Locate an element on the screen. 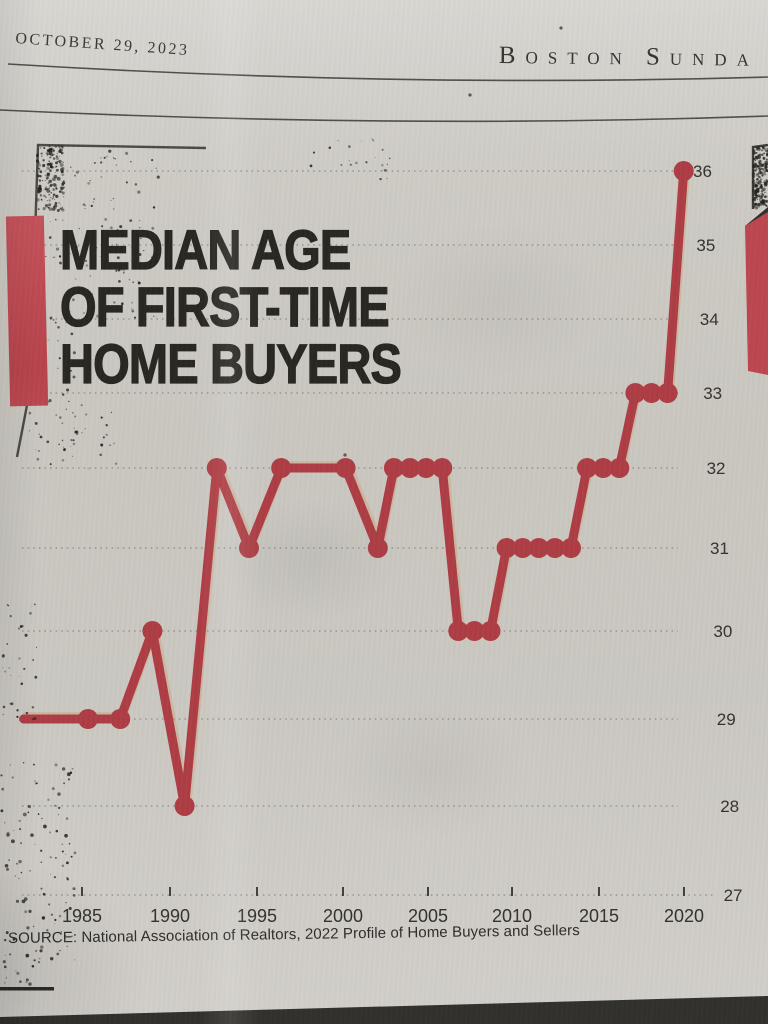  masthead-word-sunday: UNDA is located at coordinates (714, 59).